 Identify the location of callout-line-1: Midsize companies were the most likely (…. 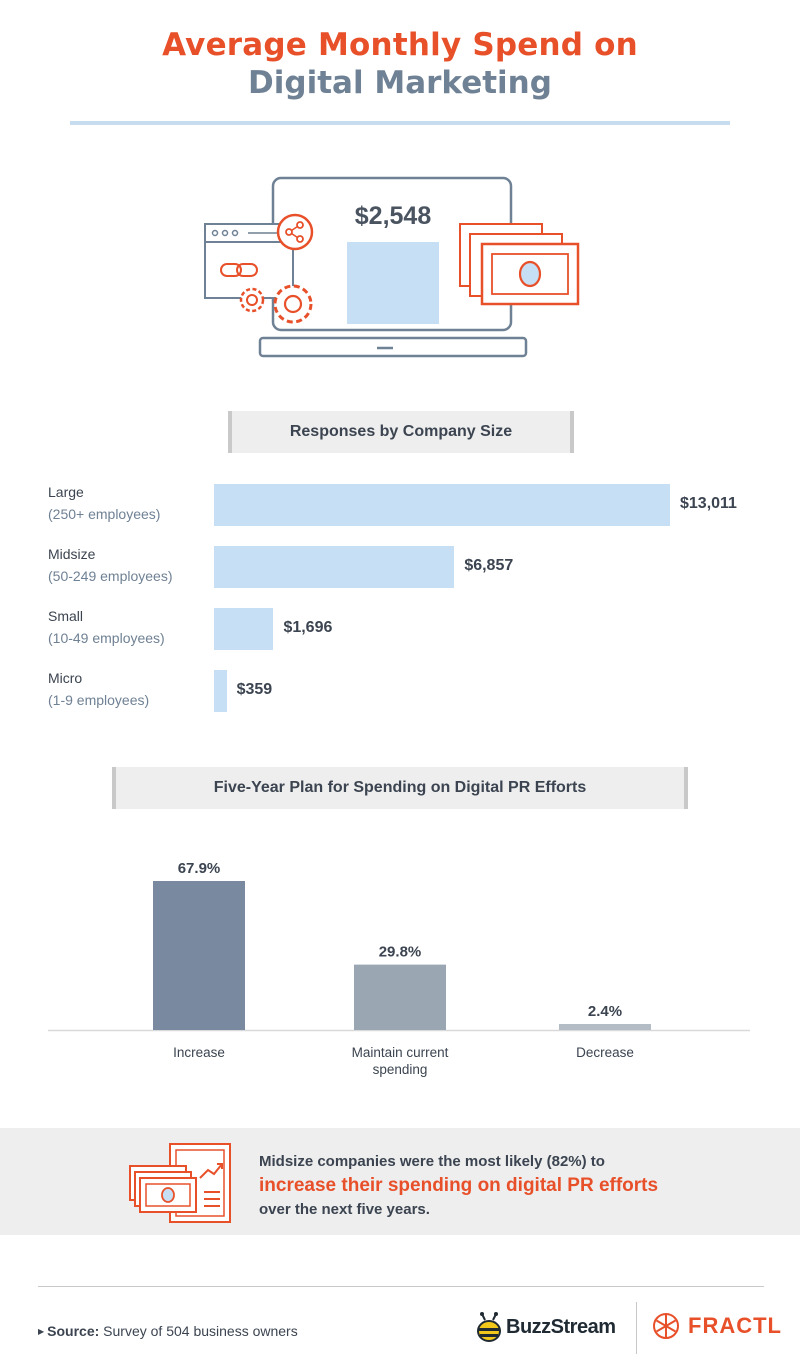
(432, 1161).